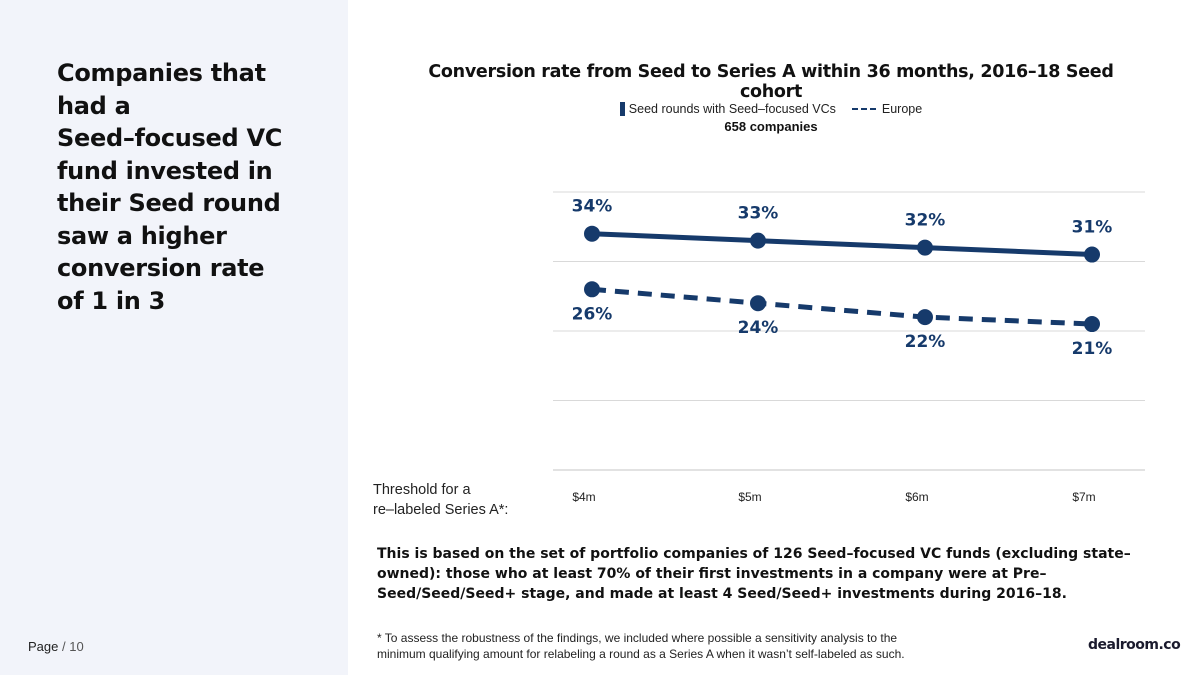 The width and height of the screenshot is (1200, 675). Describe the element at coordinates (169, 203) in the screenshot. I see `headline-line: their Seed round` at that location.